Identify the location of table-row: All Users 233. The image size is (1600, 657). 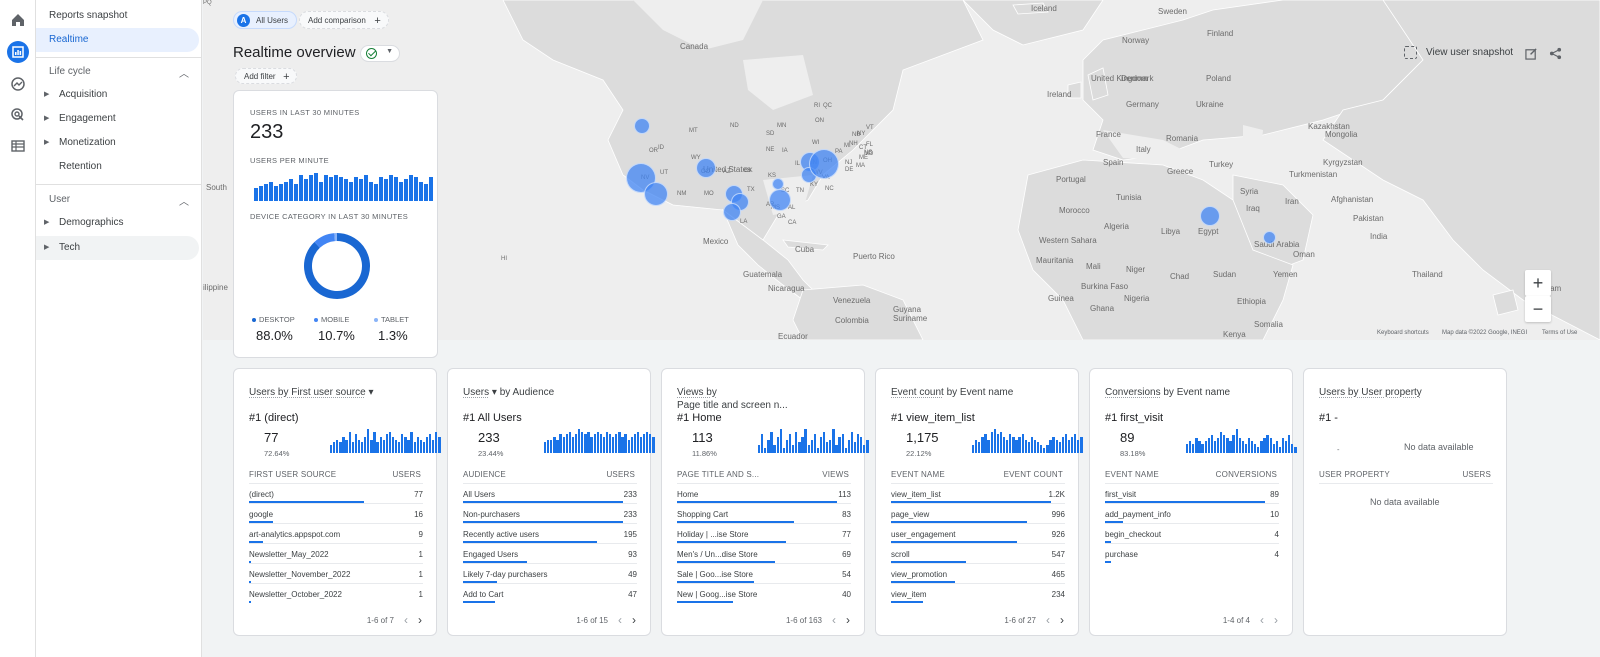
(550, 493).